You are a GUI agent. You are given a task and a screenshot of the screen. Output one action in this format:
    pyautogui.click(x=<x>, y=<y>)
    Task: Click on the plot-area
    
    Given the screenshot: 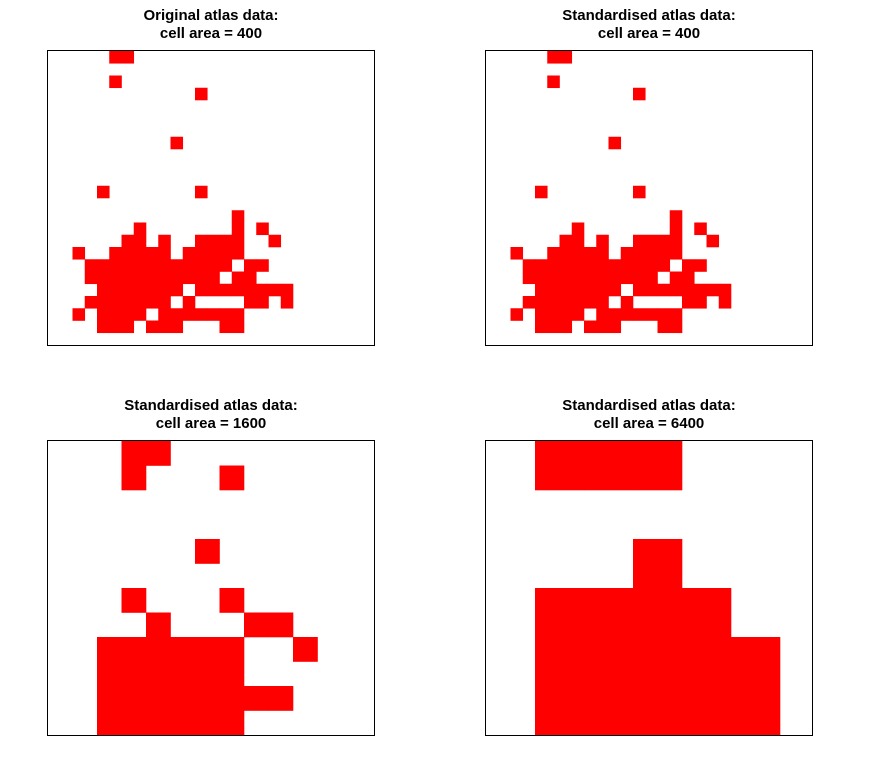 What is the action you would take?
    pyautogui.click(x=211, y=198)
    